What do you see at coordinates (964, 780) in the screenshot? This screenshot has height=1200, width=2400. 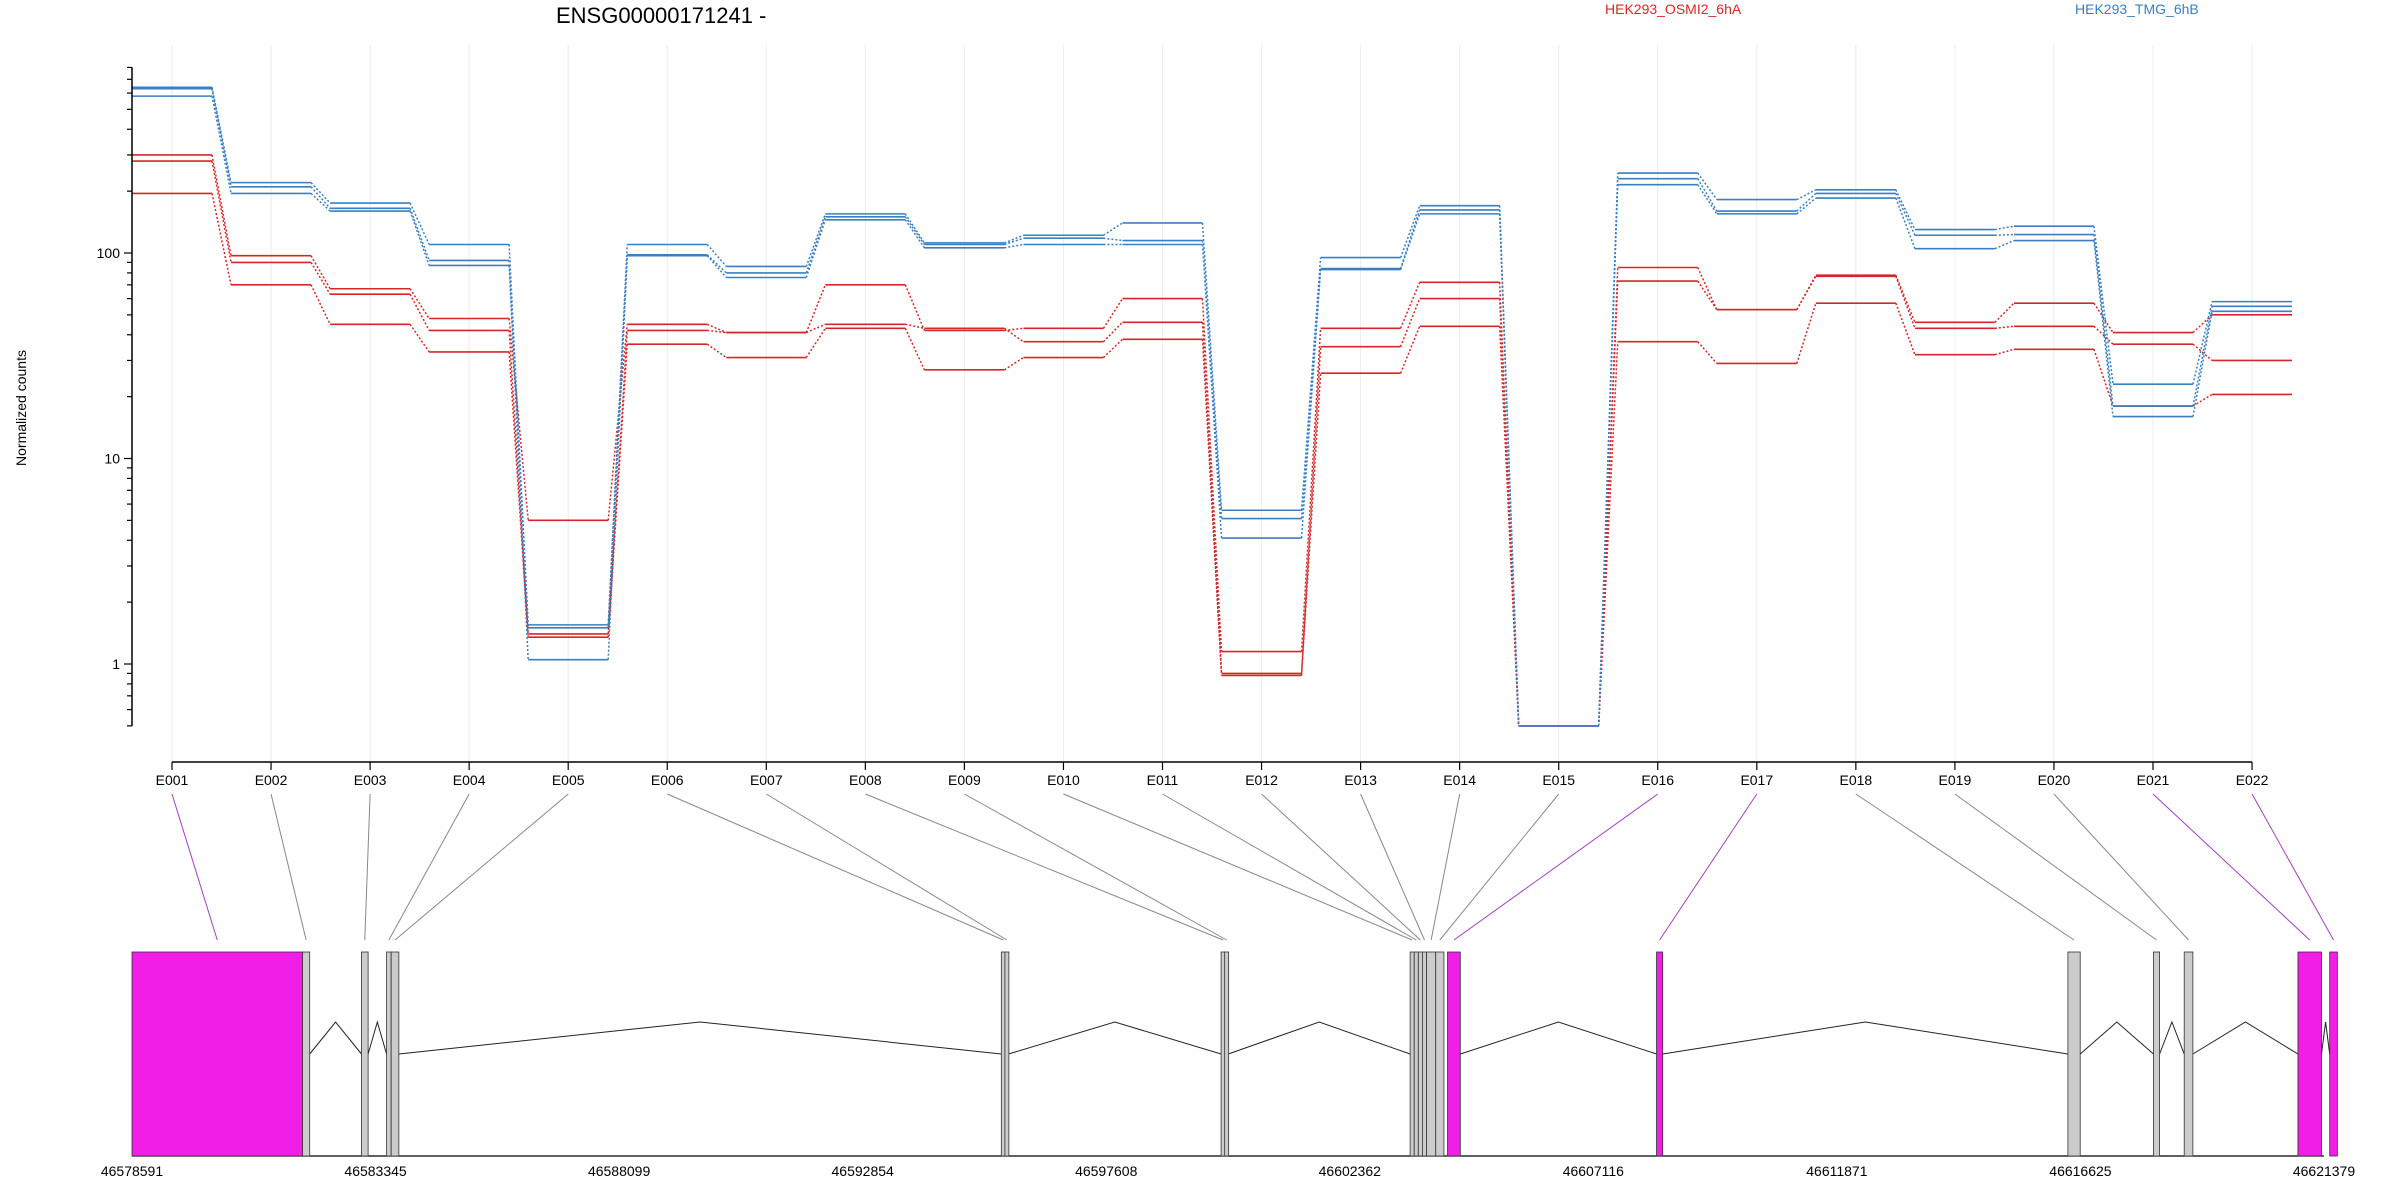 I see `x-tick-label-e009: E009` at bounding box center [964, 780].